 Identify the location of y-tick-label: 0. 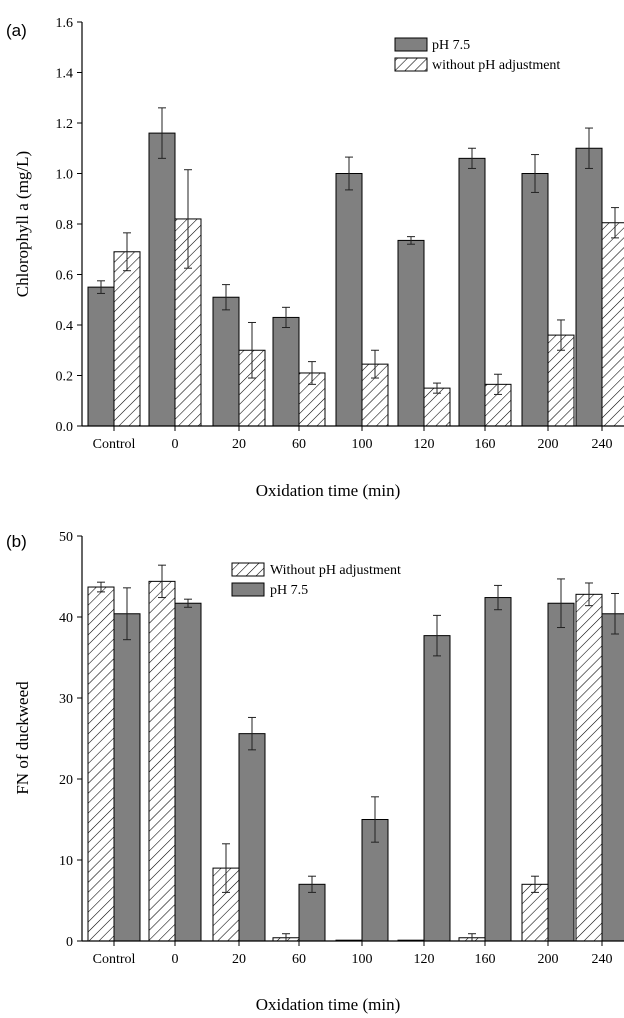
(69, 942).